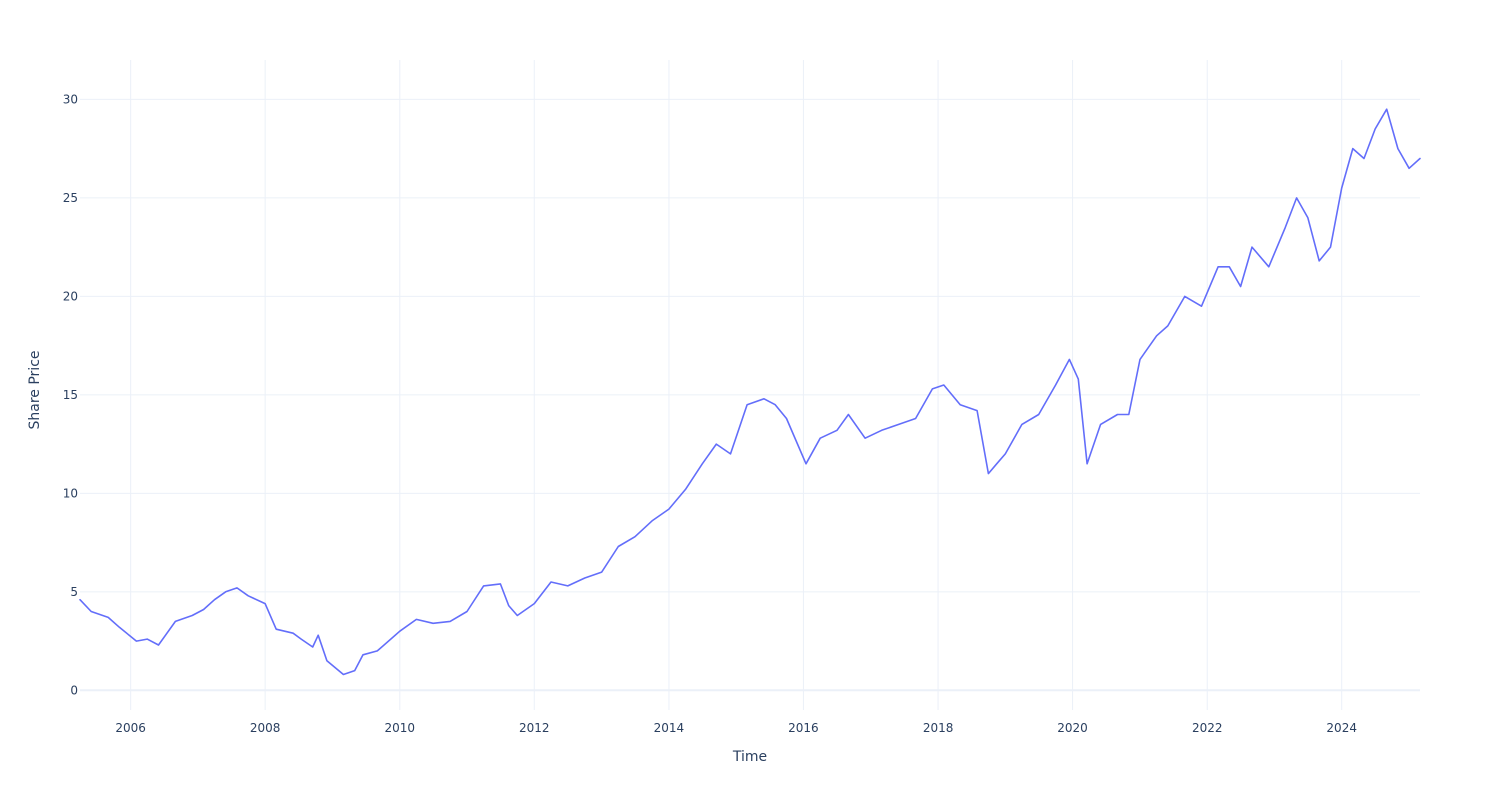  What do you see at coordinates (74, 592) in the screenshot?
I see `y-tick-label: 5` at bounding box center [74, 592].